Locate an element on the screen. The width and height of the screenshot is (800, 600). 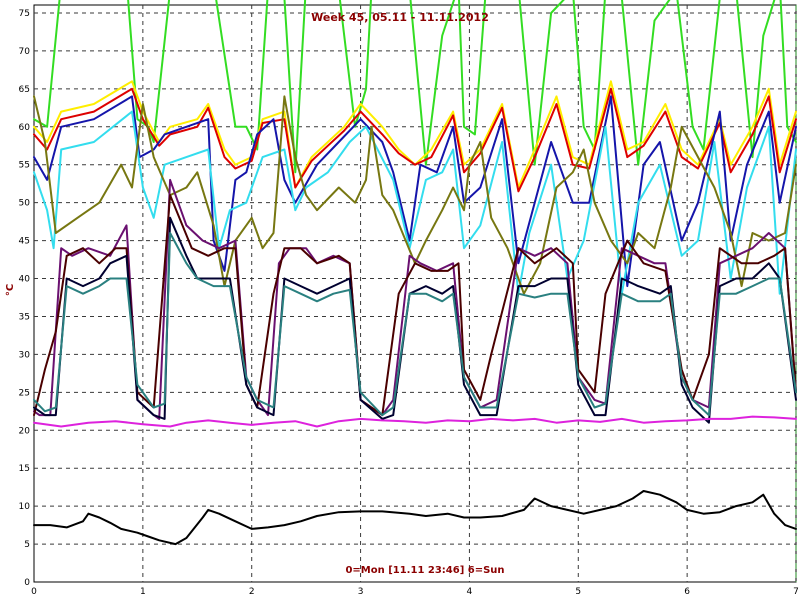
x-axis-ticks: 0 1 2 3 4 5 6 7 is located at coordinates (415, 592).